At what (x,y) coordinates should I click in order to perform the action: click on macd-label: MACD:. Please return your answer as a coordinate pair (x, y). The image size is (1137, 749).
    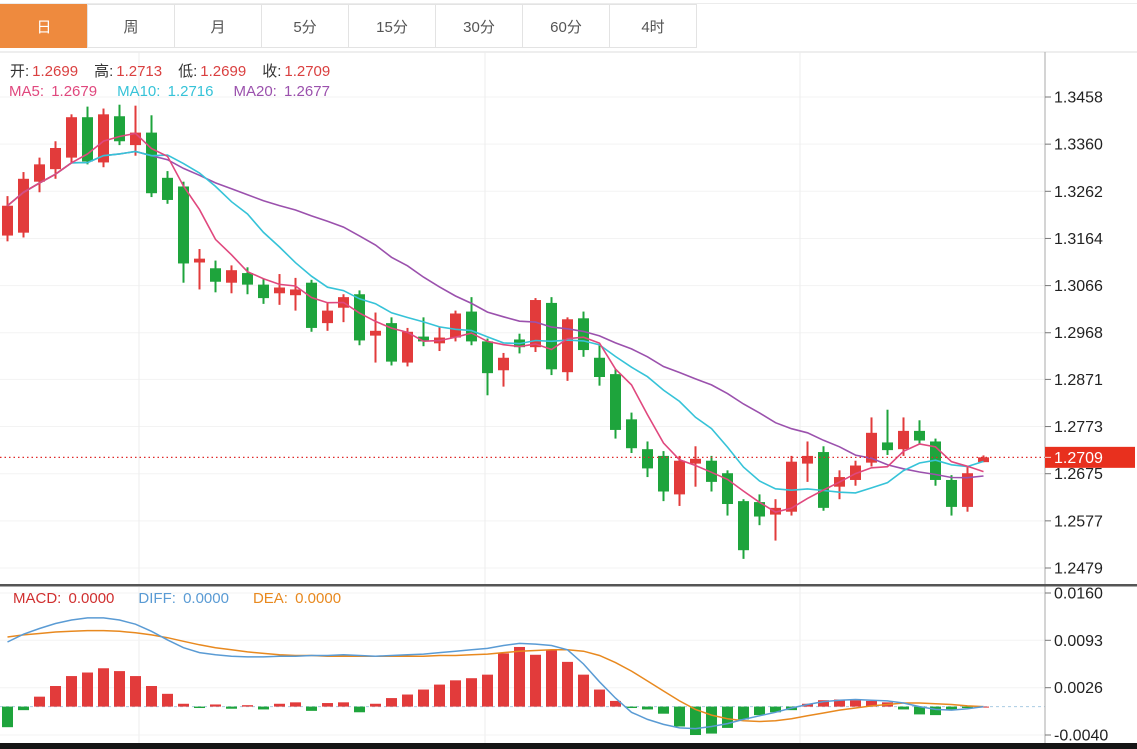
    Looking at the image, I should click on (37, 598).